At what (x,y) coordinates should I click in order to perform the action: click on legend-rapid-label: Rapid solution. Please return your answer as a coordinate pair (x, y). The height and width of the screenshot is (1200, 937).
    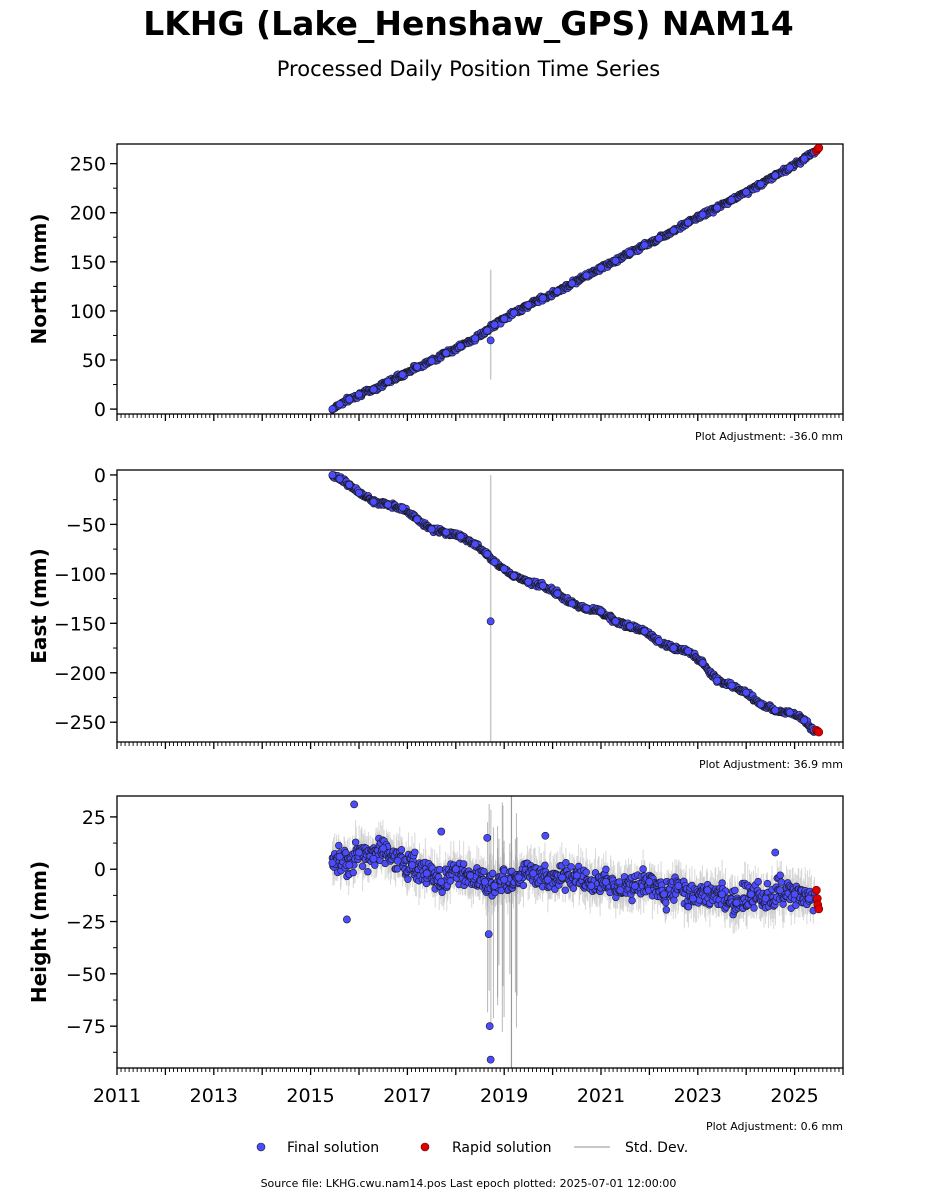
    Looking at the image, I should click on (502, 1148).